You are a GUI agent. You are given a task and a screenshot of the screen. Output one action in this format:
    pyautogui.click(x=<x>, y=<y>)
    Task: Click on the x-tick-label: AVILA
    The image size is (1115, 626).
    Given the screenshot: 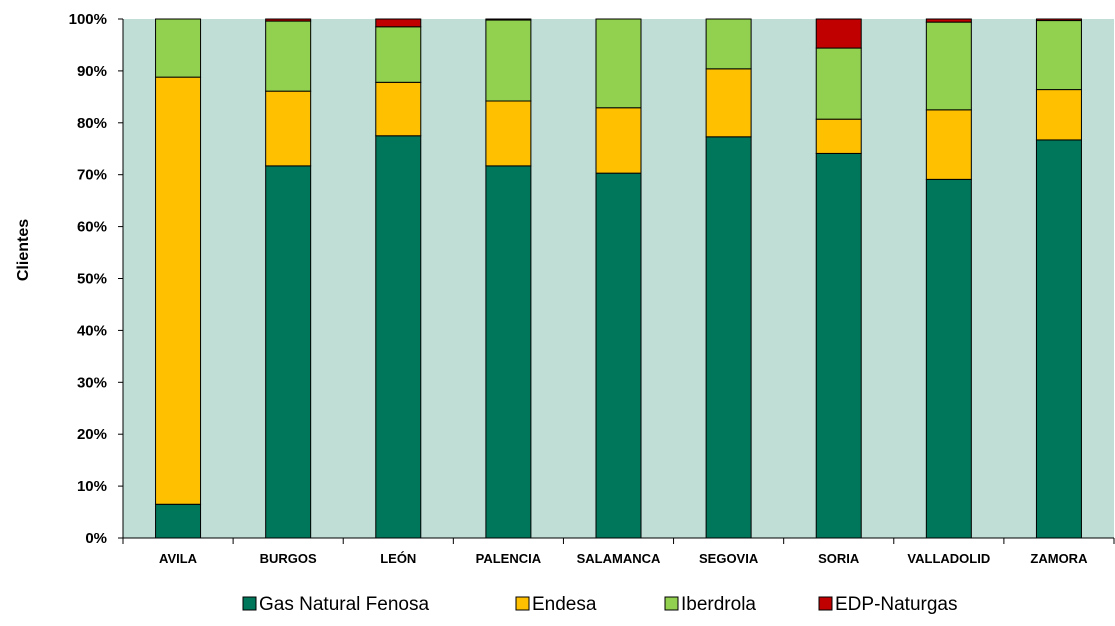 What is the action you would take?
    pyautogui.click(x=178, y=558)
    